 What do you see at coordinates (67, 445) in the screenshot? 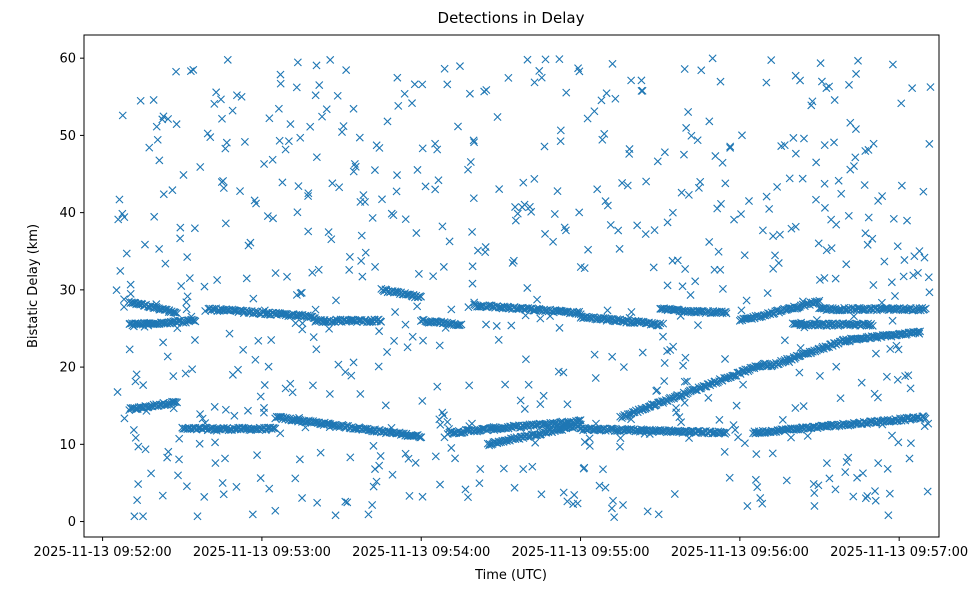
I see `y-tick-label: 10` at bounding box center [67, 445].